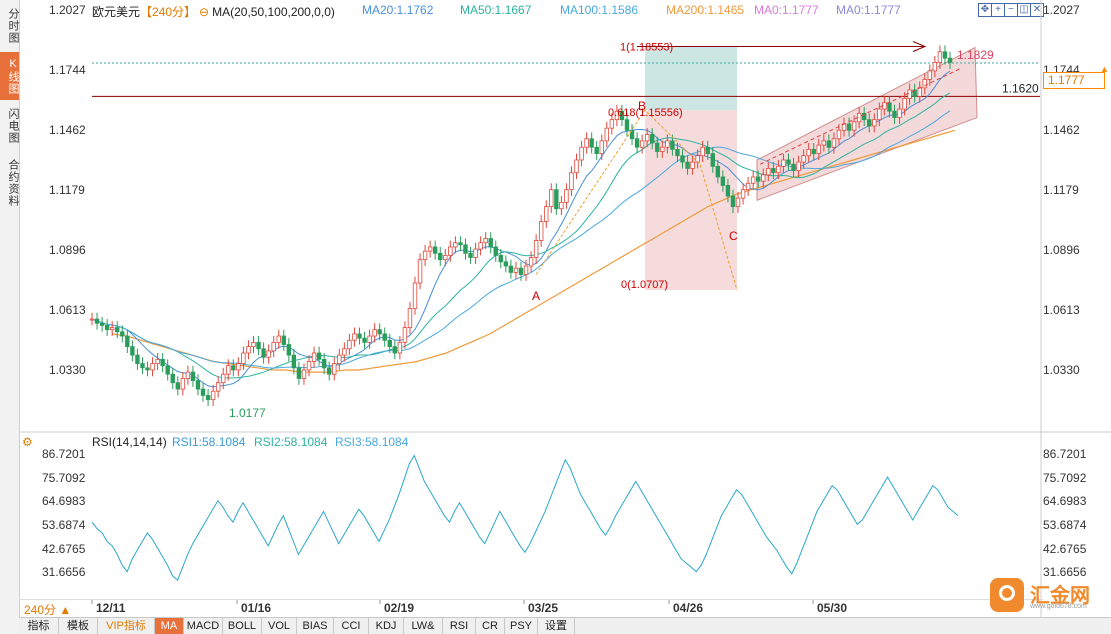 The image size is (1111, 634). I want to click on price-tick-label: 1.1179, so click(1061, 189).